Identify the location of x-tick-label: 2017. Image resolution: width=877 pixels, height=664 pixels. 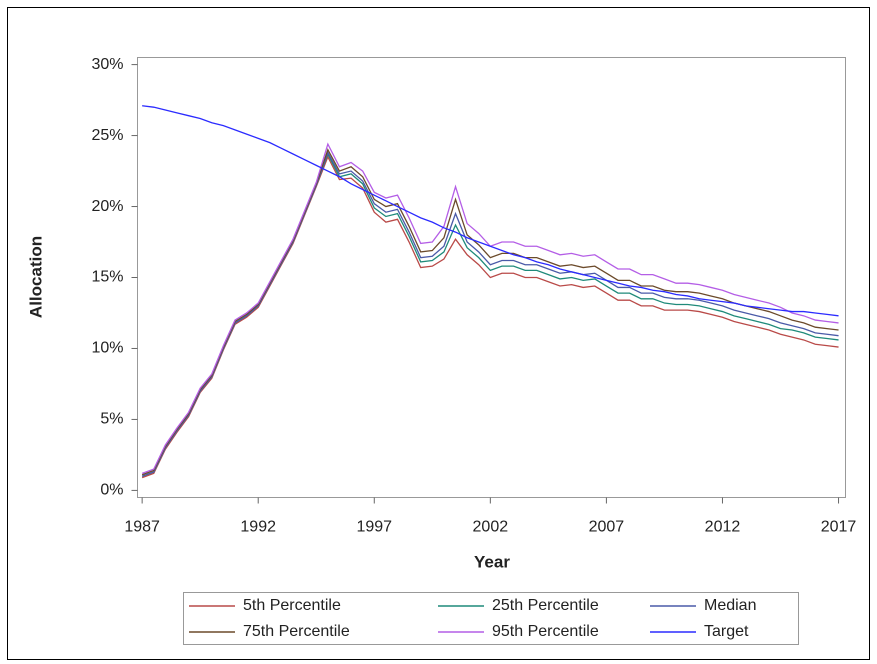
(839, 527).